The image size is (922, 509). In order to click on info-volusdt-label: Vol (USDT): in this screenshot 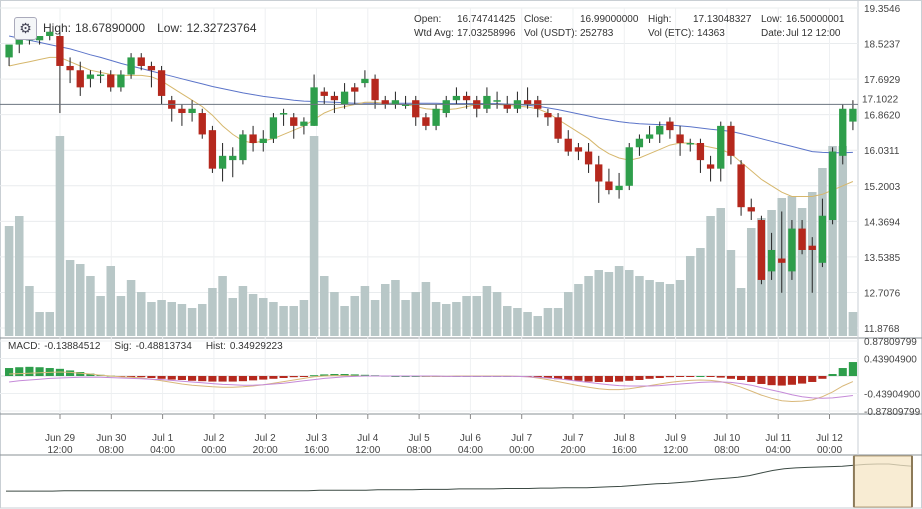, I will do `click(551, 33)`.